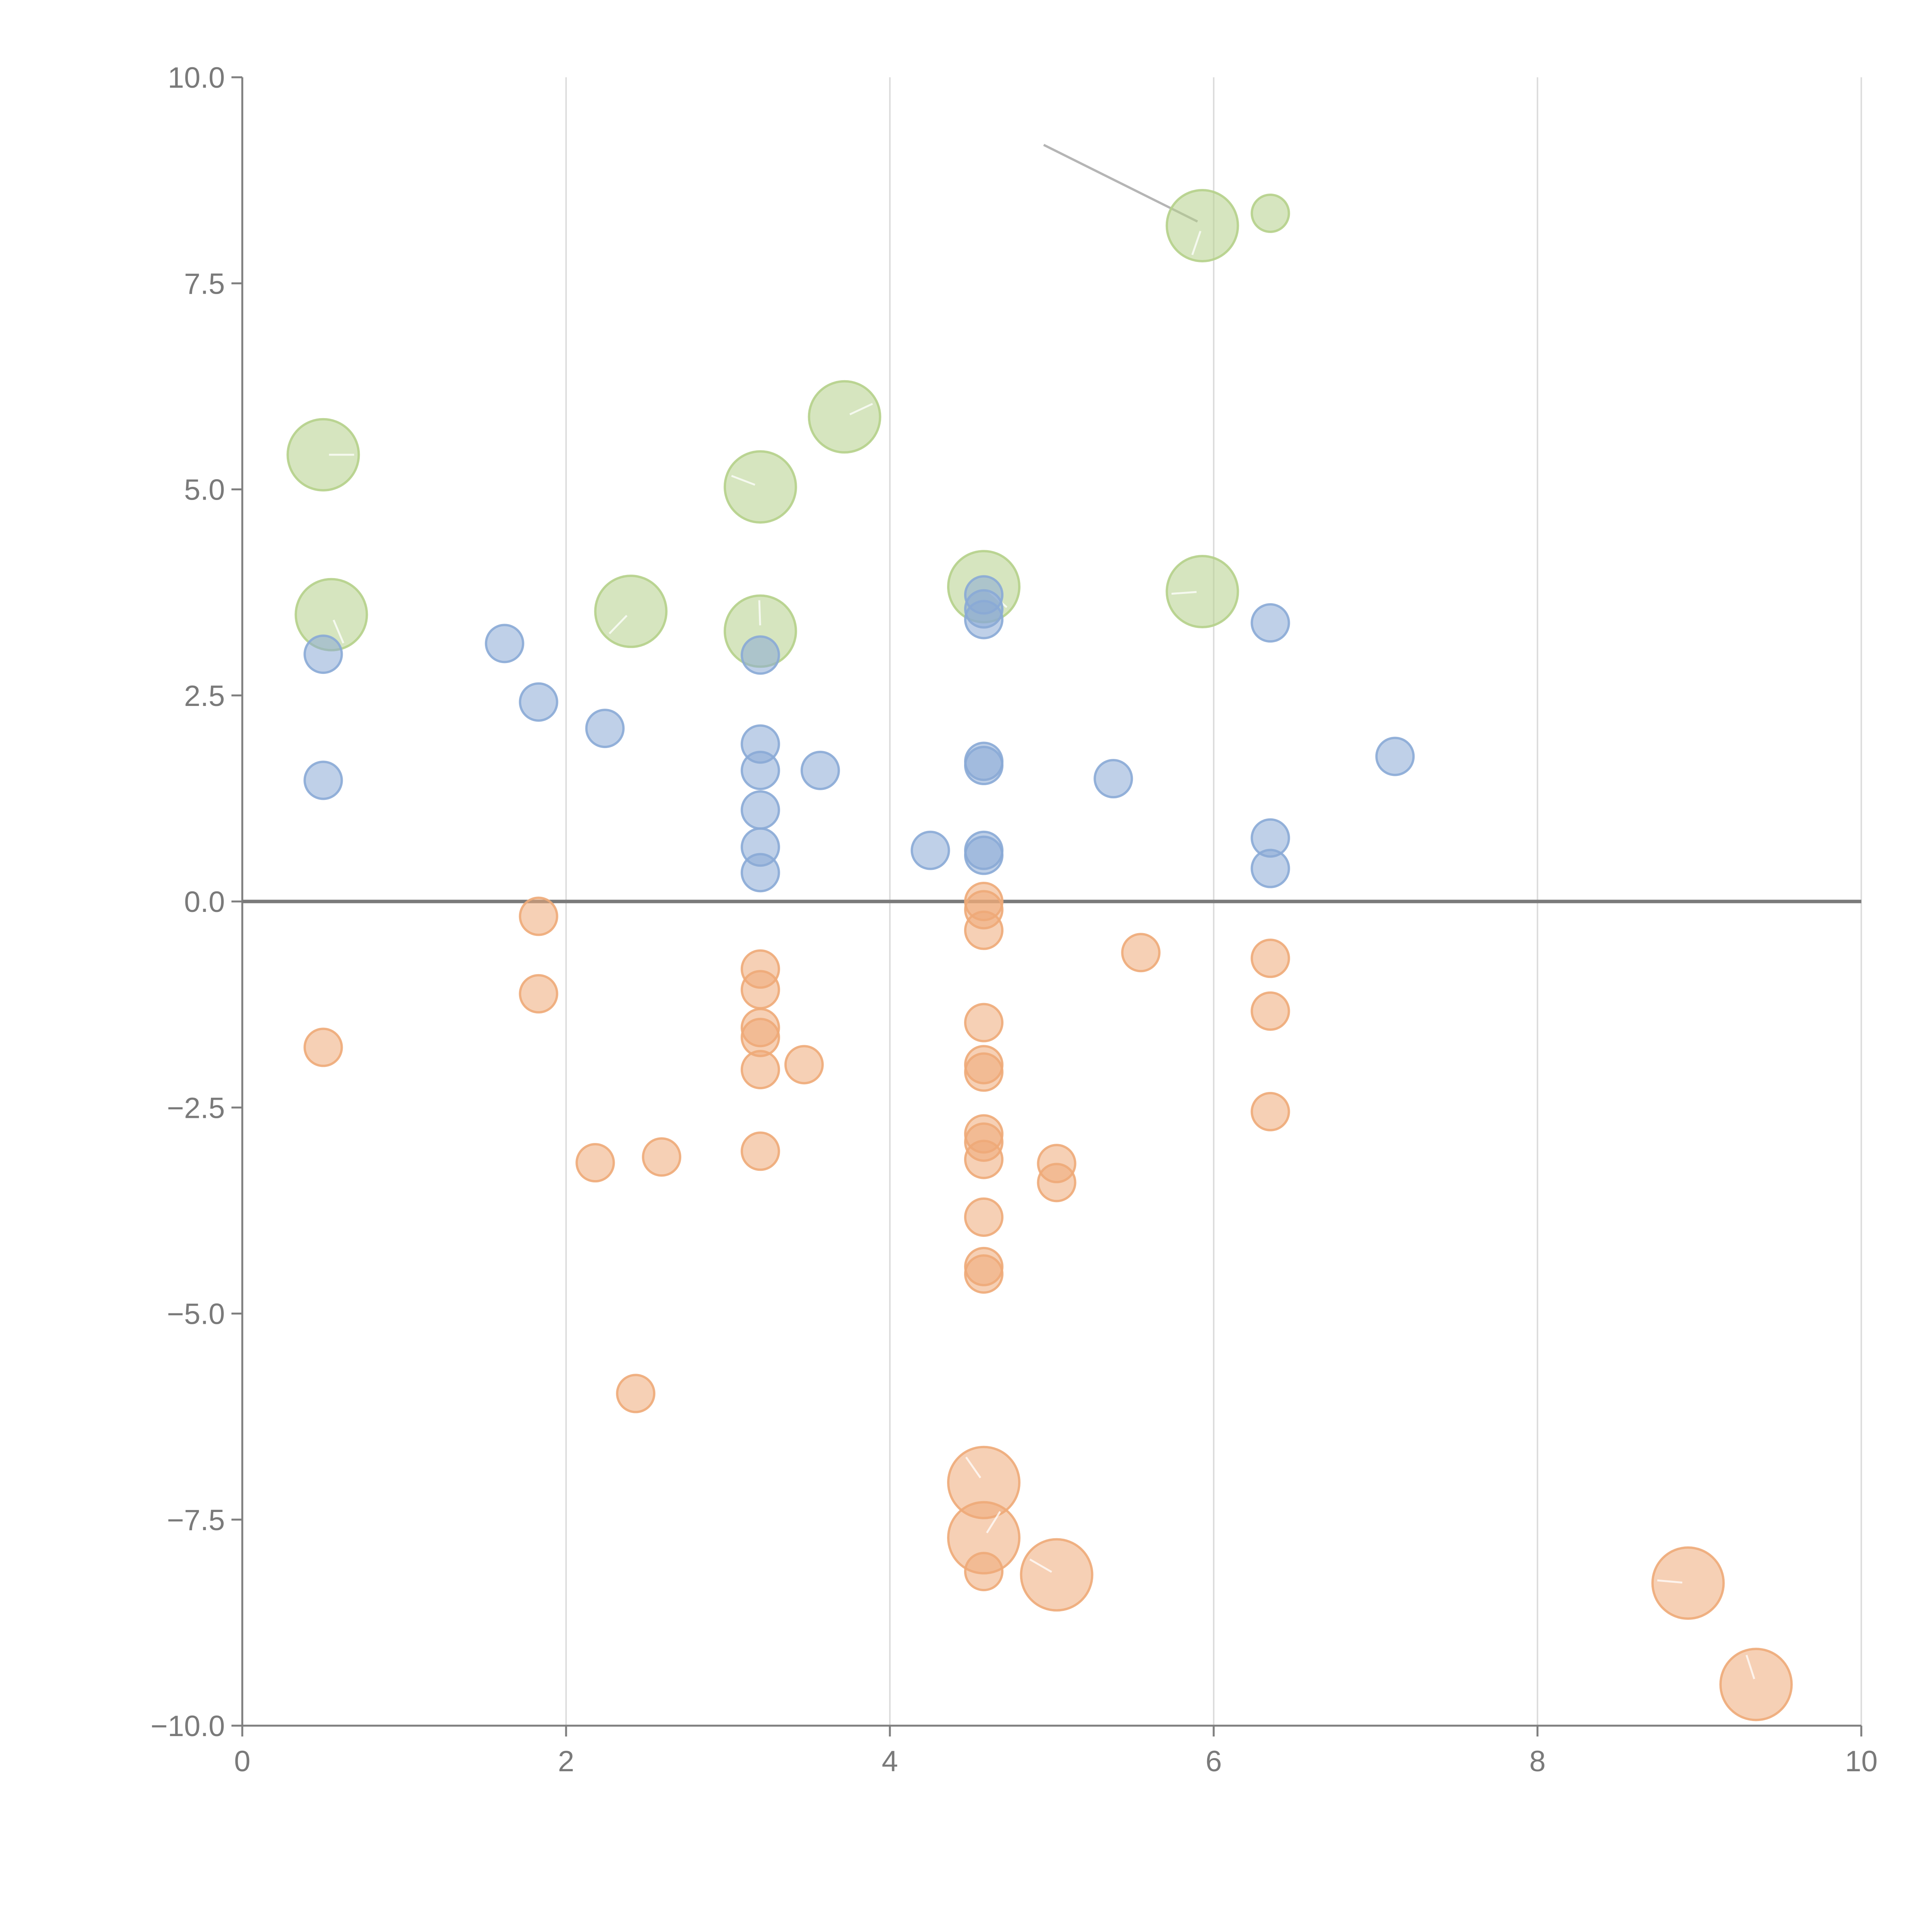  Describe the element at coordinates (1862, 1761) in the screenshot. I see `x-tick-label: 10` at that location.